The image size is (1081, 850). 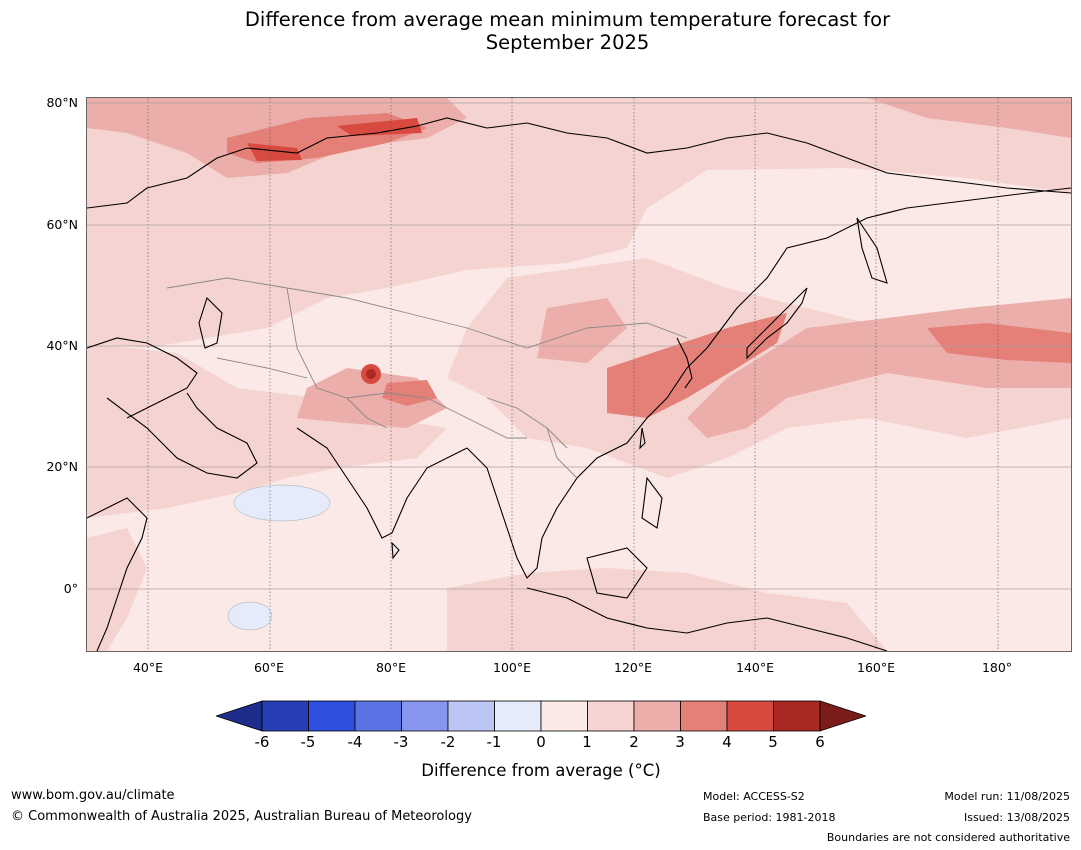 I want to click on colorbar-arrow-high, so click(x=842, y=716).